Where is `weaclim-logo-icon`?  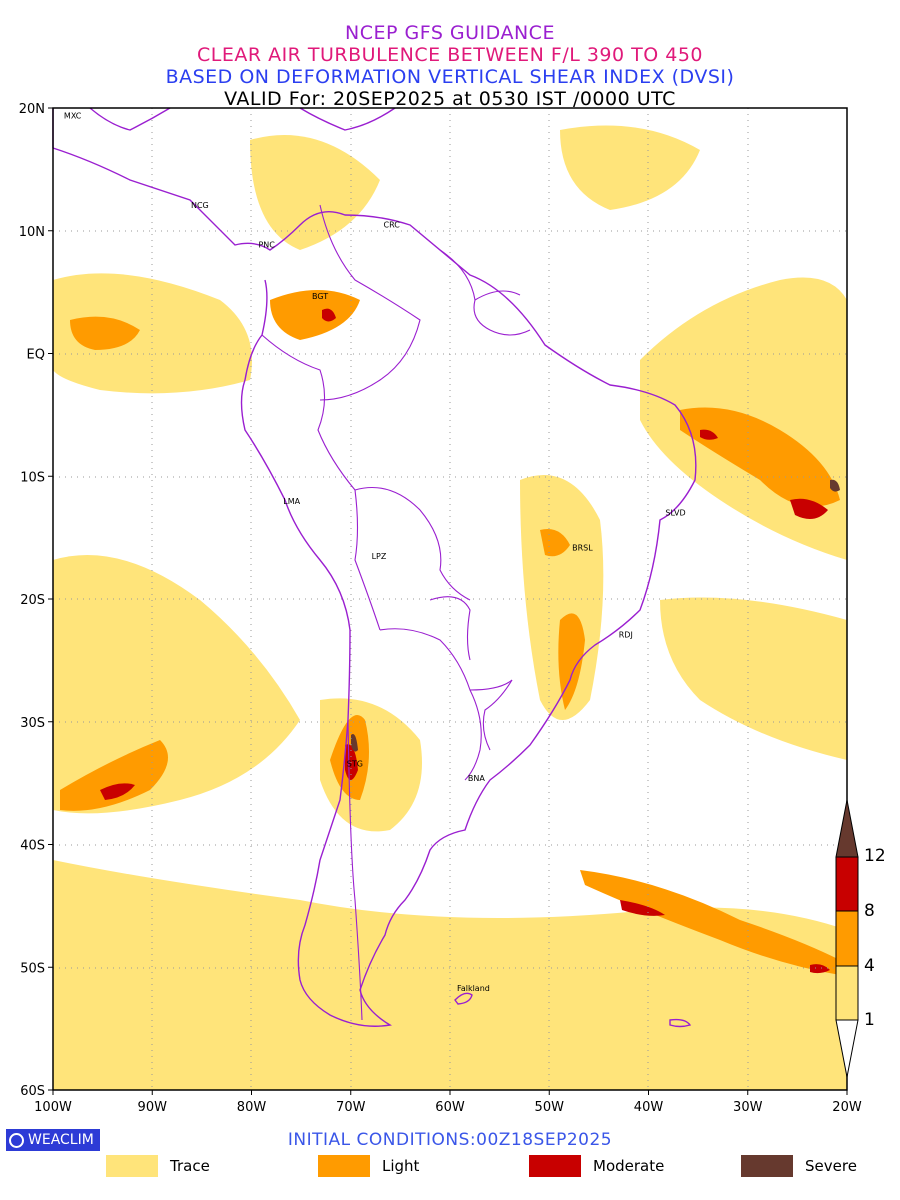 weaclim-logo-icon is located at coordinates (16, 1140).